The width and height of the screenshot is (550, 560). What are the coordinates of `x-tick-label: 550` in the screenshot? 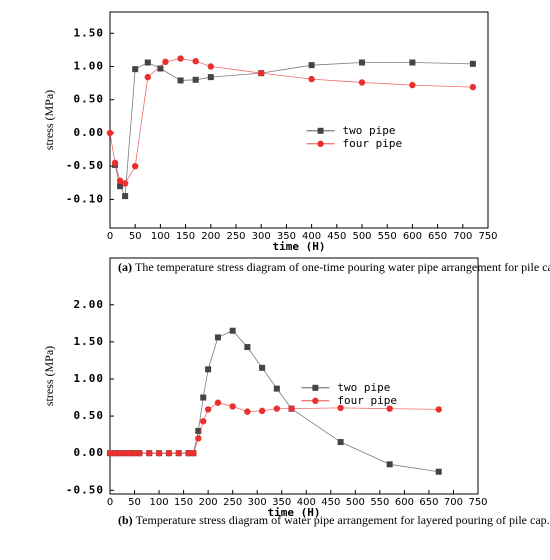 It's located at (379, 502).